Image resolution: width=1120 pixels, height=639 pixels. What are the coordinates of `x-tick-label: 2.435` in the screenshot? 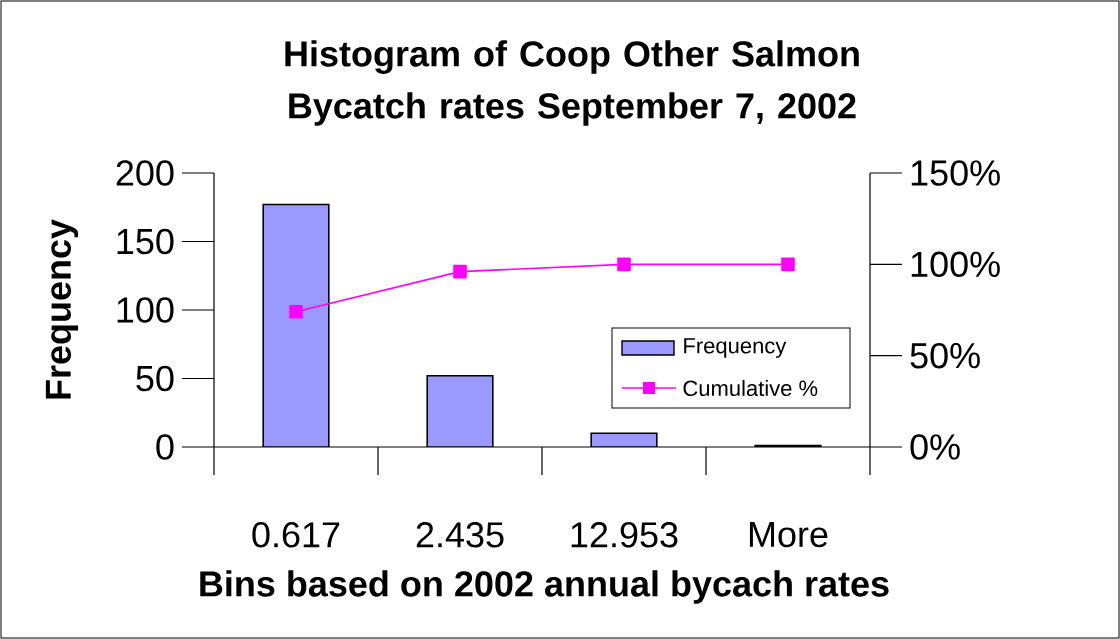 It's located at (460, 535).